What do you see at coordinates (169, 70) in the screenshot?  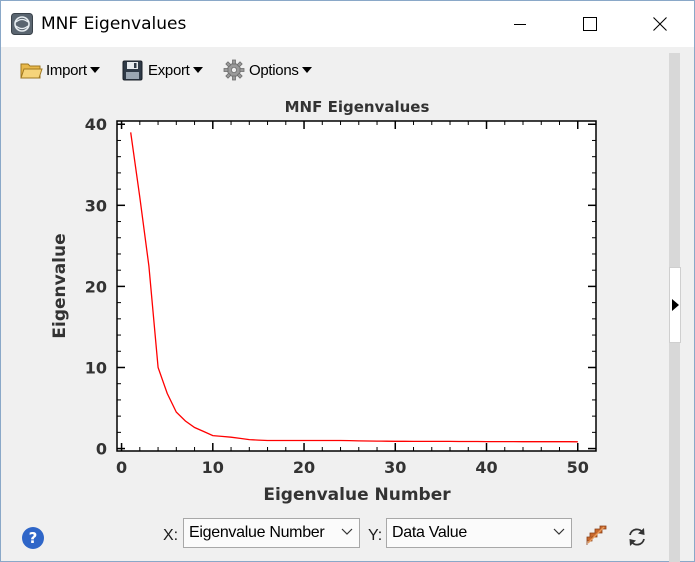 I see `export-label: Export` at bounding box center [169, 70].